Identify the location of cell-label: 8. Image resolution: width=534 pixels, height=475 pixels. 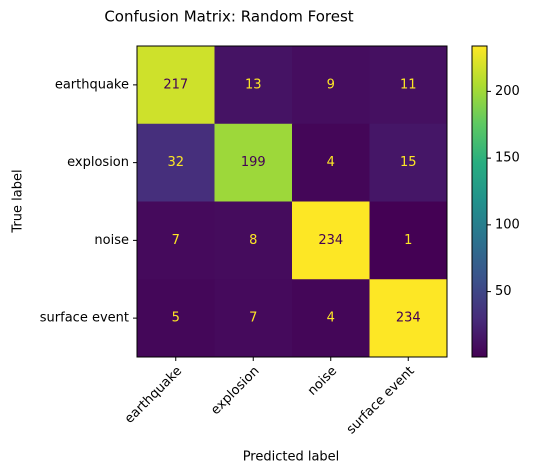
(253, 240).